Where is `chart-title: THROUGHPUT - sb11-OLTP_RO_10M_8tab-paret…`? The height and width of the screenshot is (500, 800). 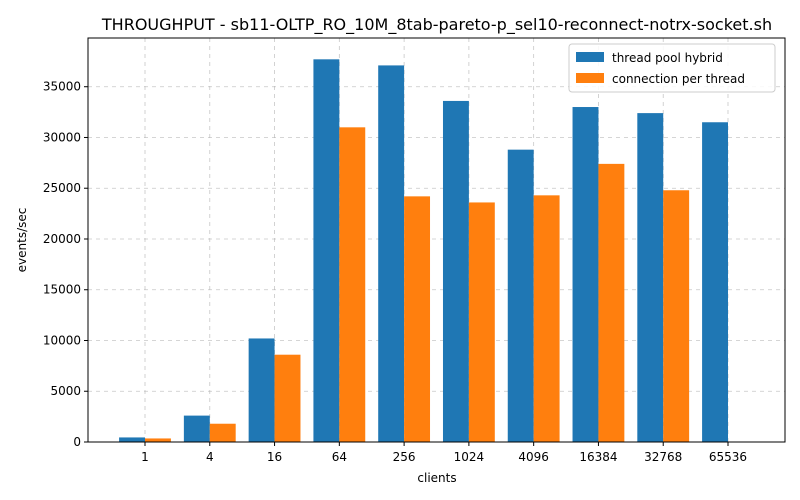 chart-title: THROUGHPUT - sb11-OLTP_RO_10M_8tab-paret… is located at coordinates (436, 25).